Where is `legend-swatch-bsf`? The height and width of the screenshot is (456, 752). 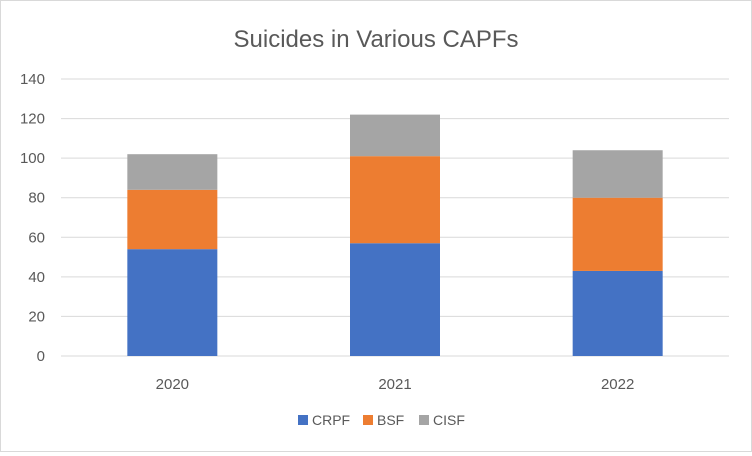
legend-swatch-bsf is located at coordinates (368, 420).